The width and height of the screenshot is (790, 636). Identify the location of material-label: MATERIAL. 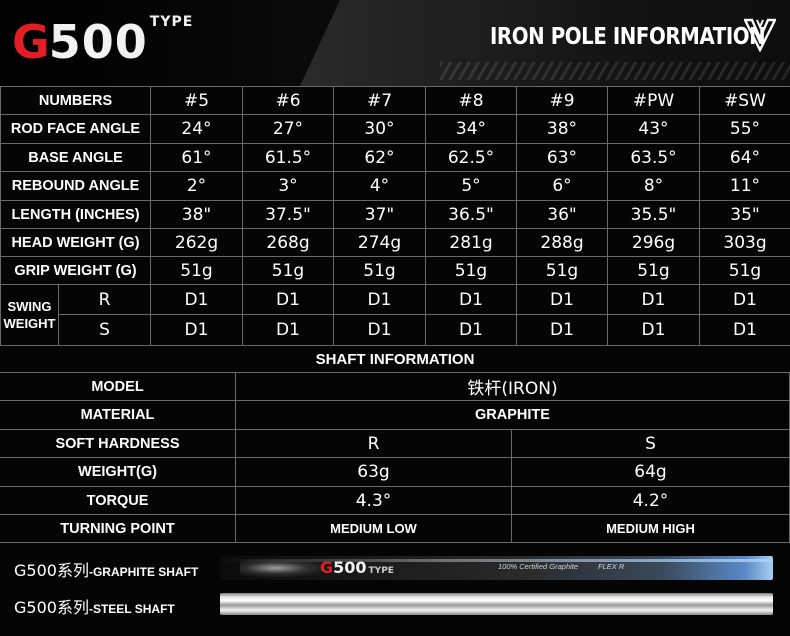
(118, 415).